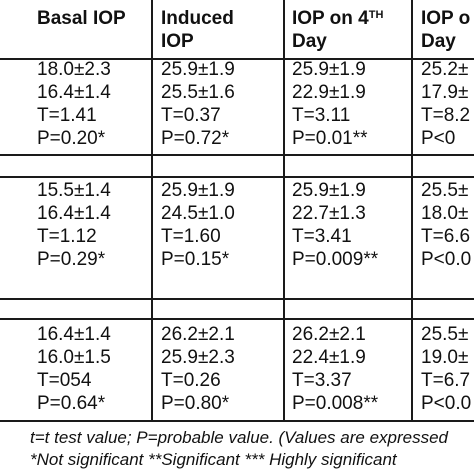 Image resolution: width=474 pixels, height=474 pixels. I want to click on table-cell: P=0.64*, so click(71, 403).